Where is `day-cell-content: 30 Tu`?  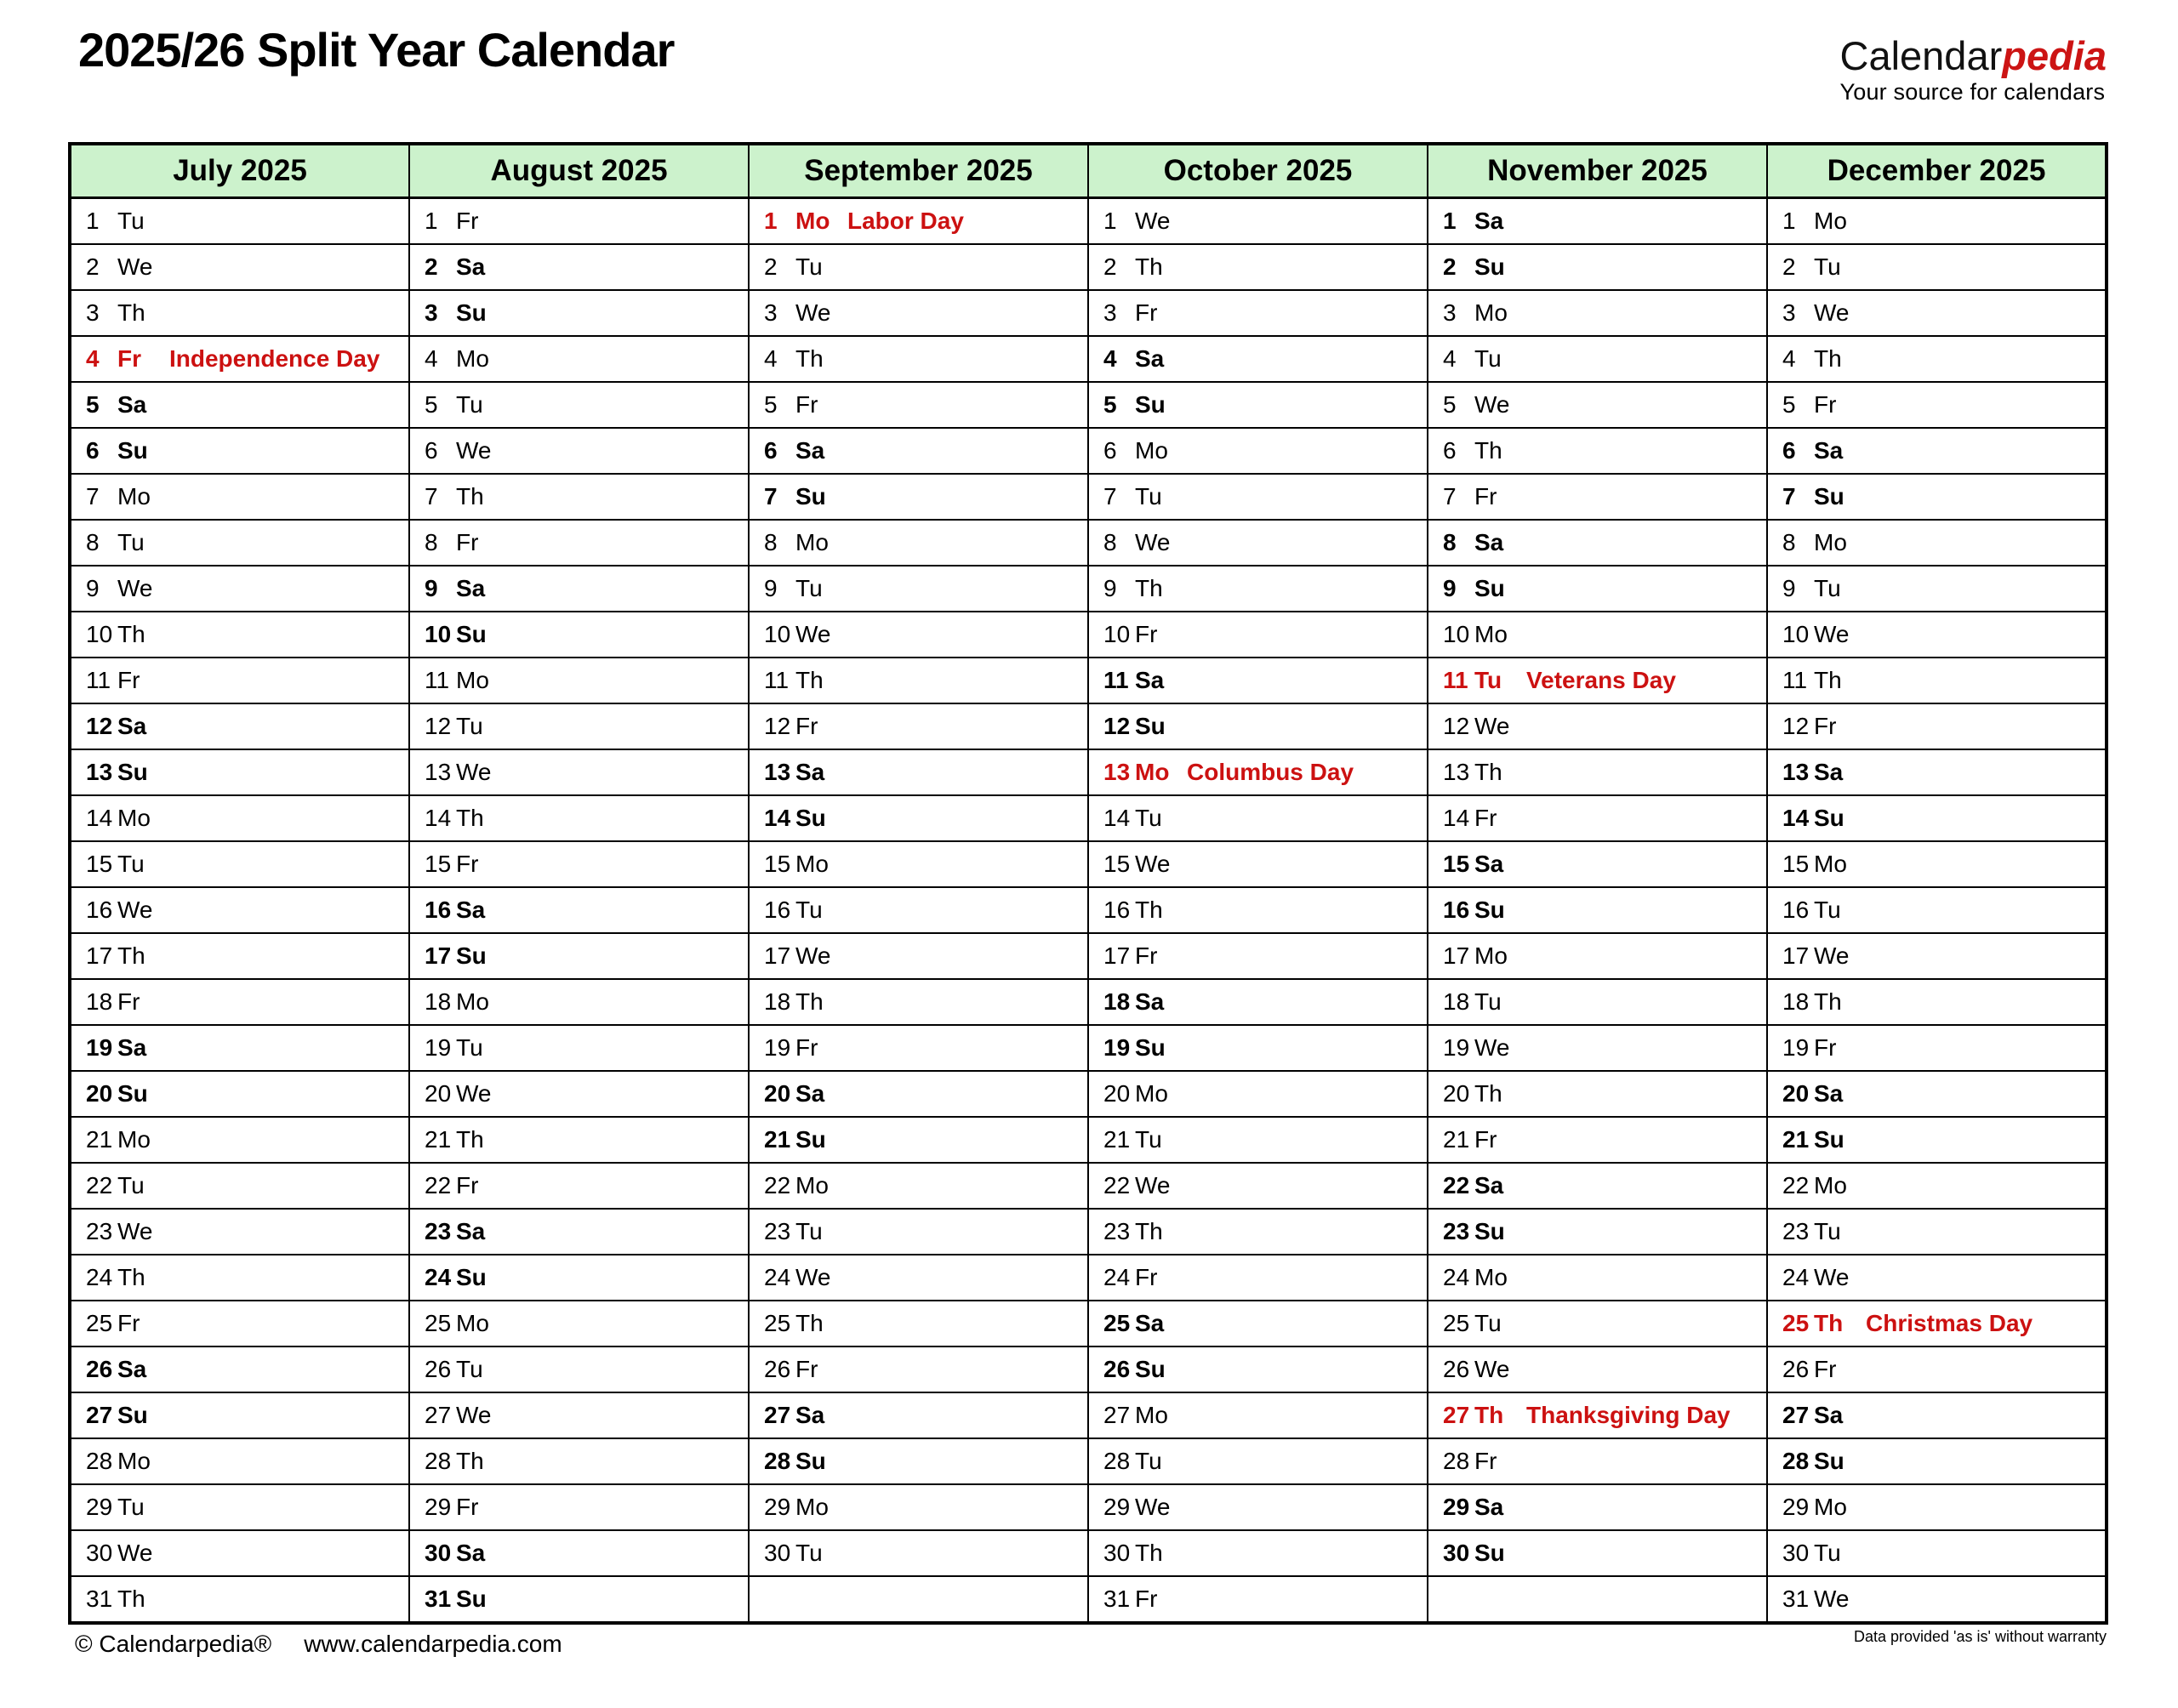
day-cell-content: 30 Tu is located at coordinates (918, 1553).